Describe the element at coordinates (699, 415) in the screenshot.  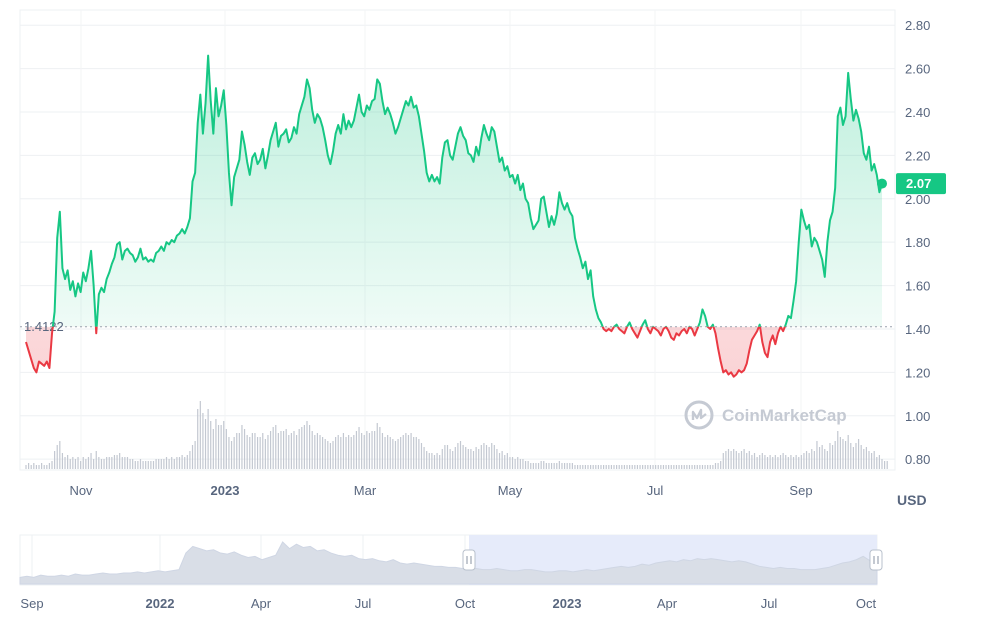
I see `coinmarketcap-logo-icon` at that location.